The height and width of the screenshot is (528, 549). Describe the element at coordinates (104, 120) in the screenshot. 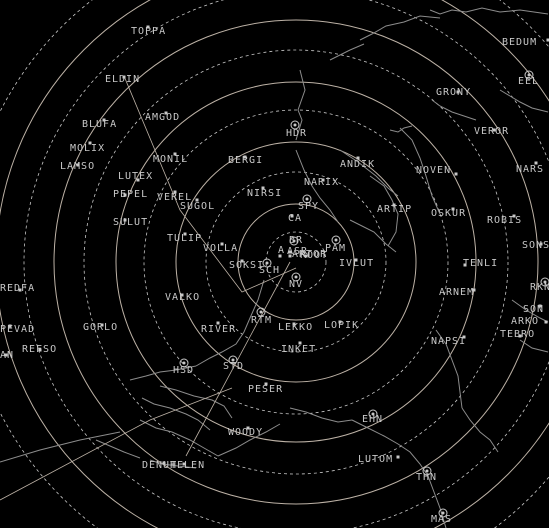

I see `fix-symbol-blufa` at that location.